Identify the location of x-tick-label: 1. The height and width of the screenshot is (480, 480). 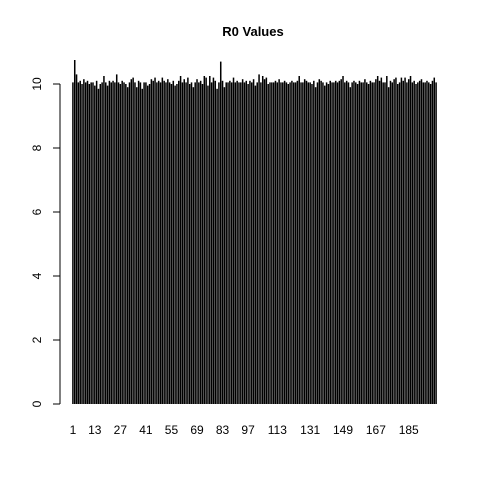
(73, 430).